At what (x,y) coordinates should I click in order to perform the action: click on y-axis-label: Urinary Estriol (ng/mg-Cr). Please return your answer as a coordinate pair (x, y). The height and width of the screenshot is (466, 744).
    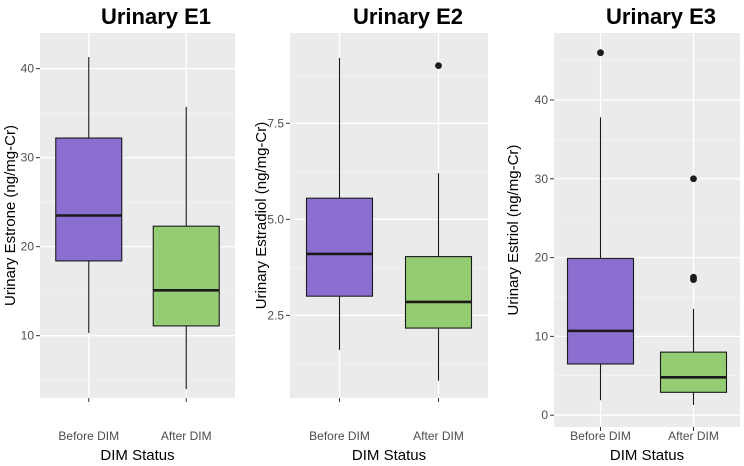
    Looking at the image, I should click on (513, 230).